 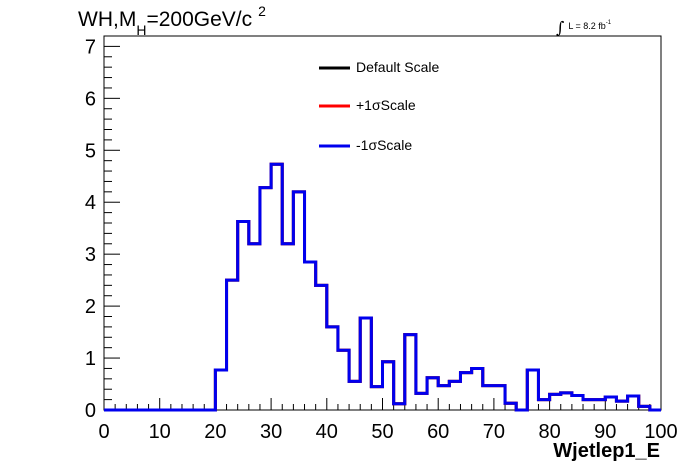 I want to click on x-axis-title: Wjetlep1_E, so click(x=606, y=451).